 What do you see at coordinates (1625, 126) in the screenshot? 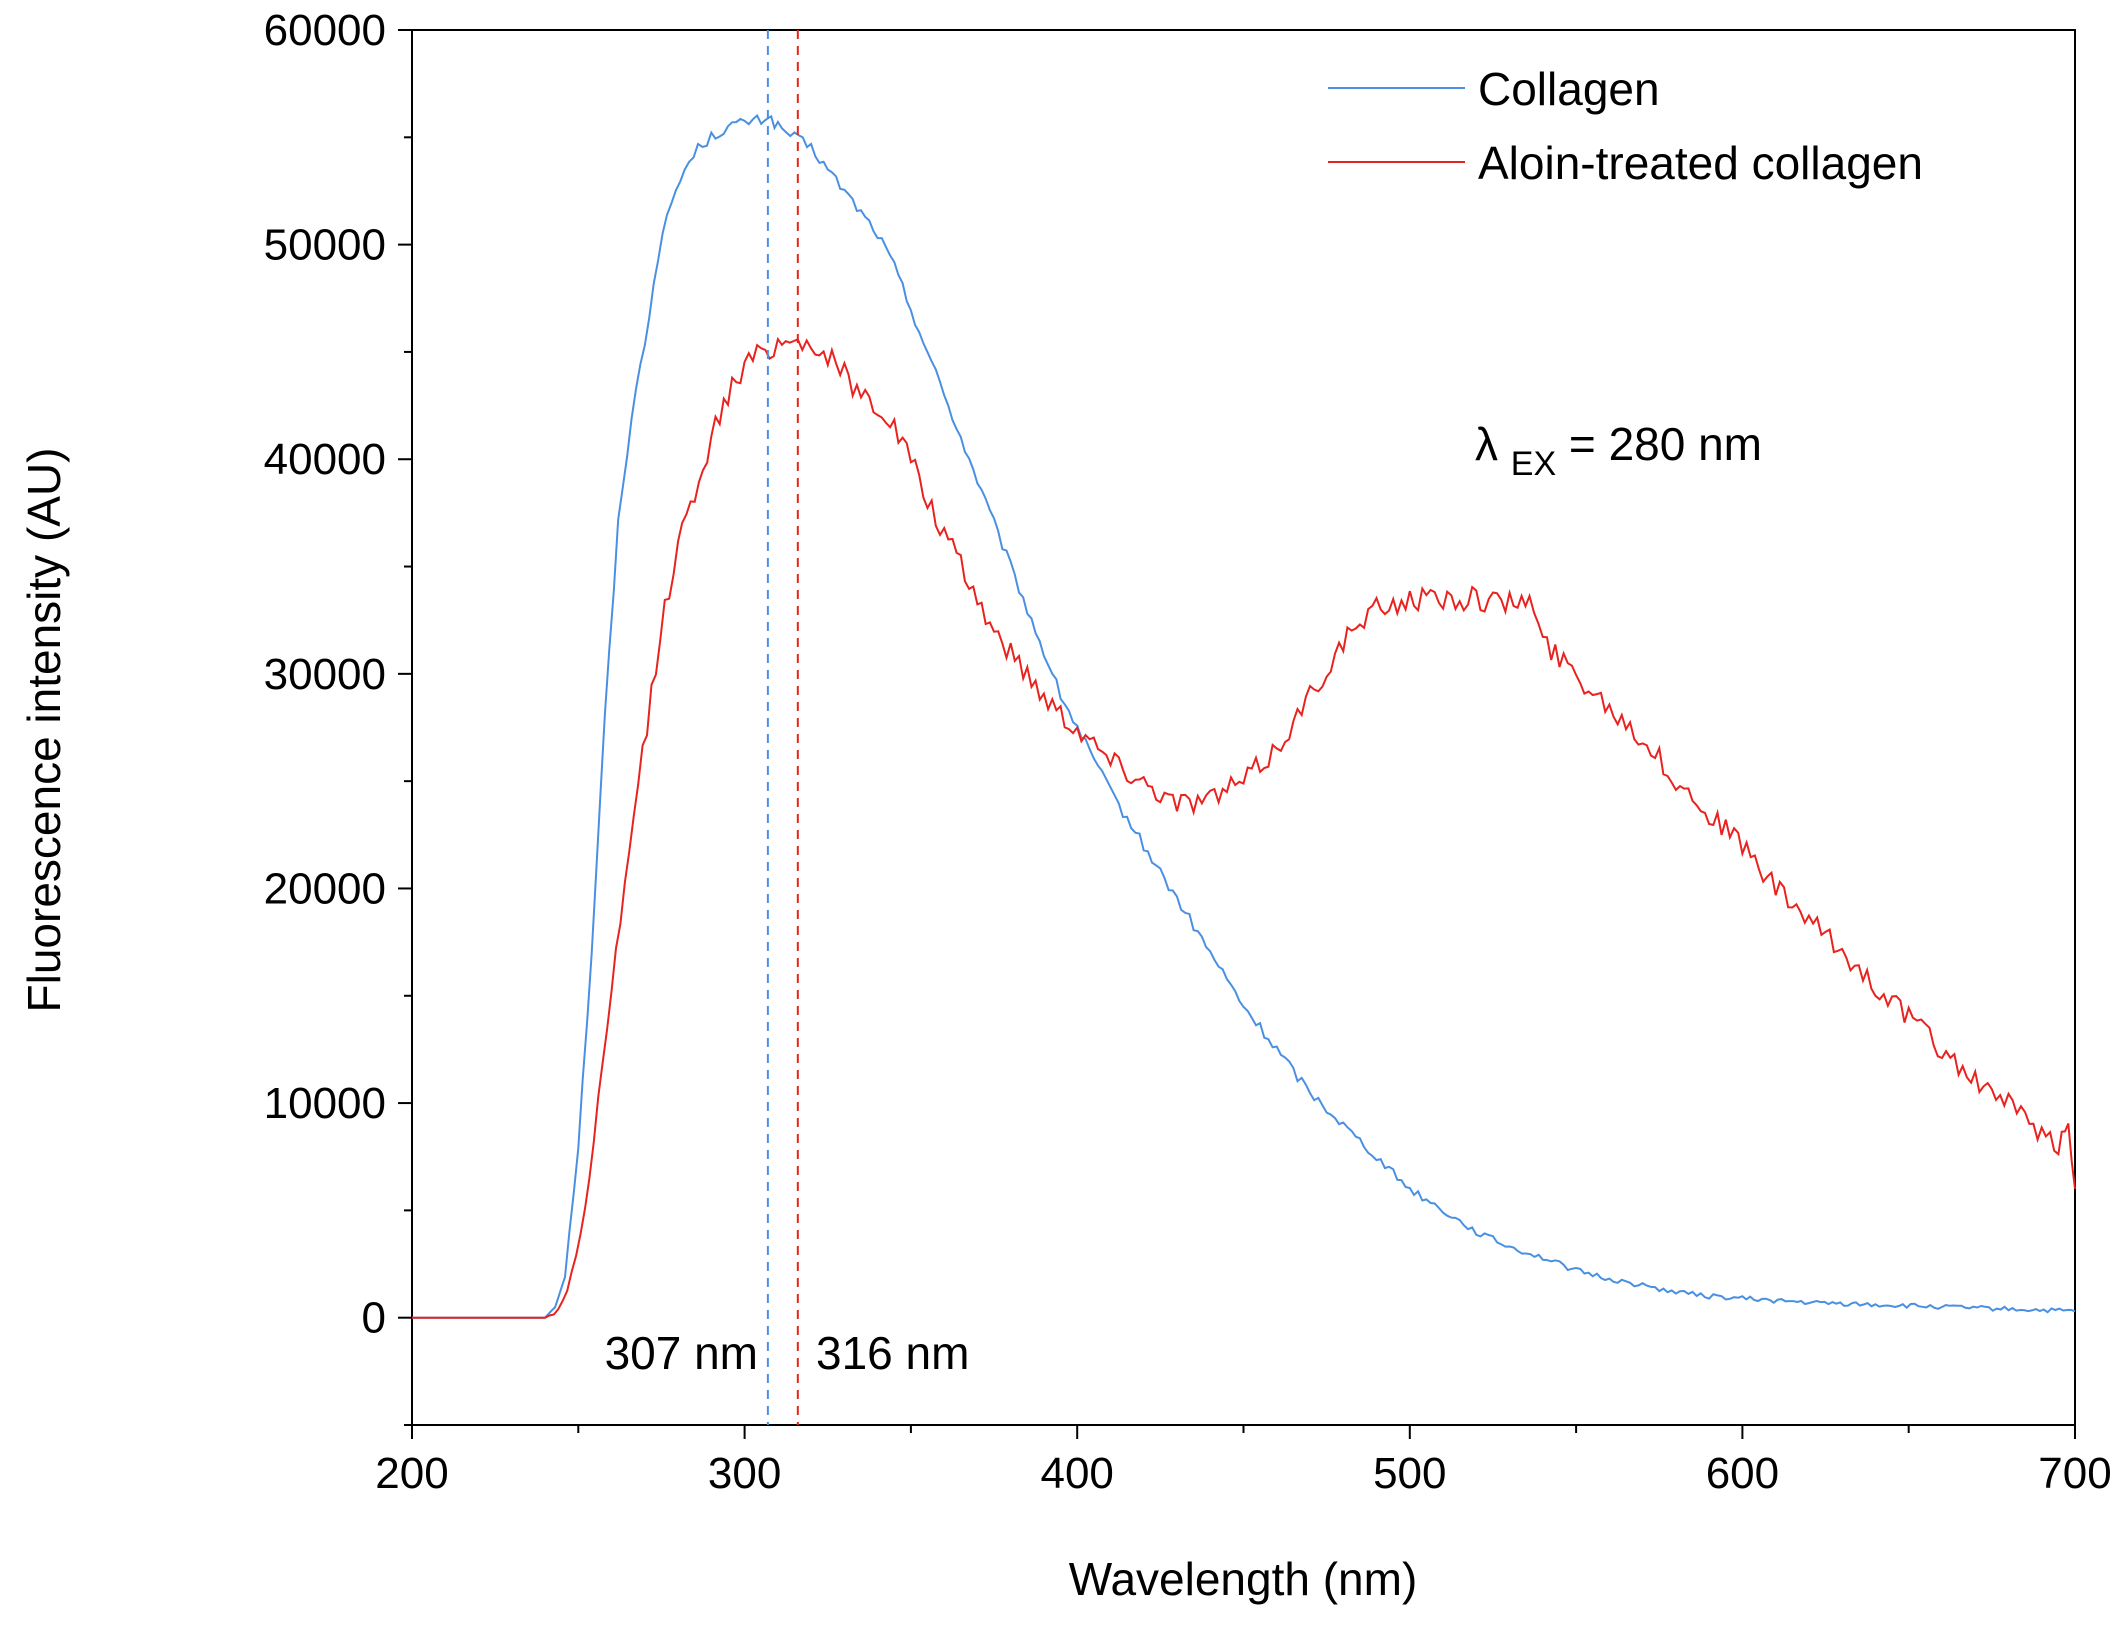
I see `legend: Collagen Aloin-treated collagen` at bounding box center [1625, 126].